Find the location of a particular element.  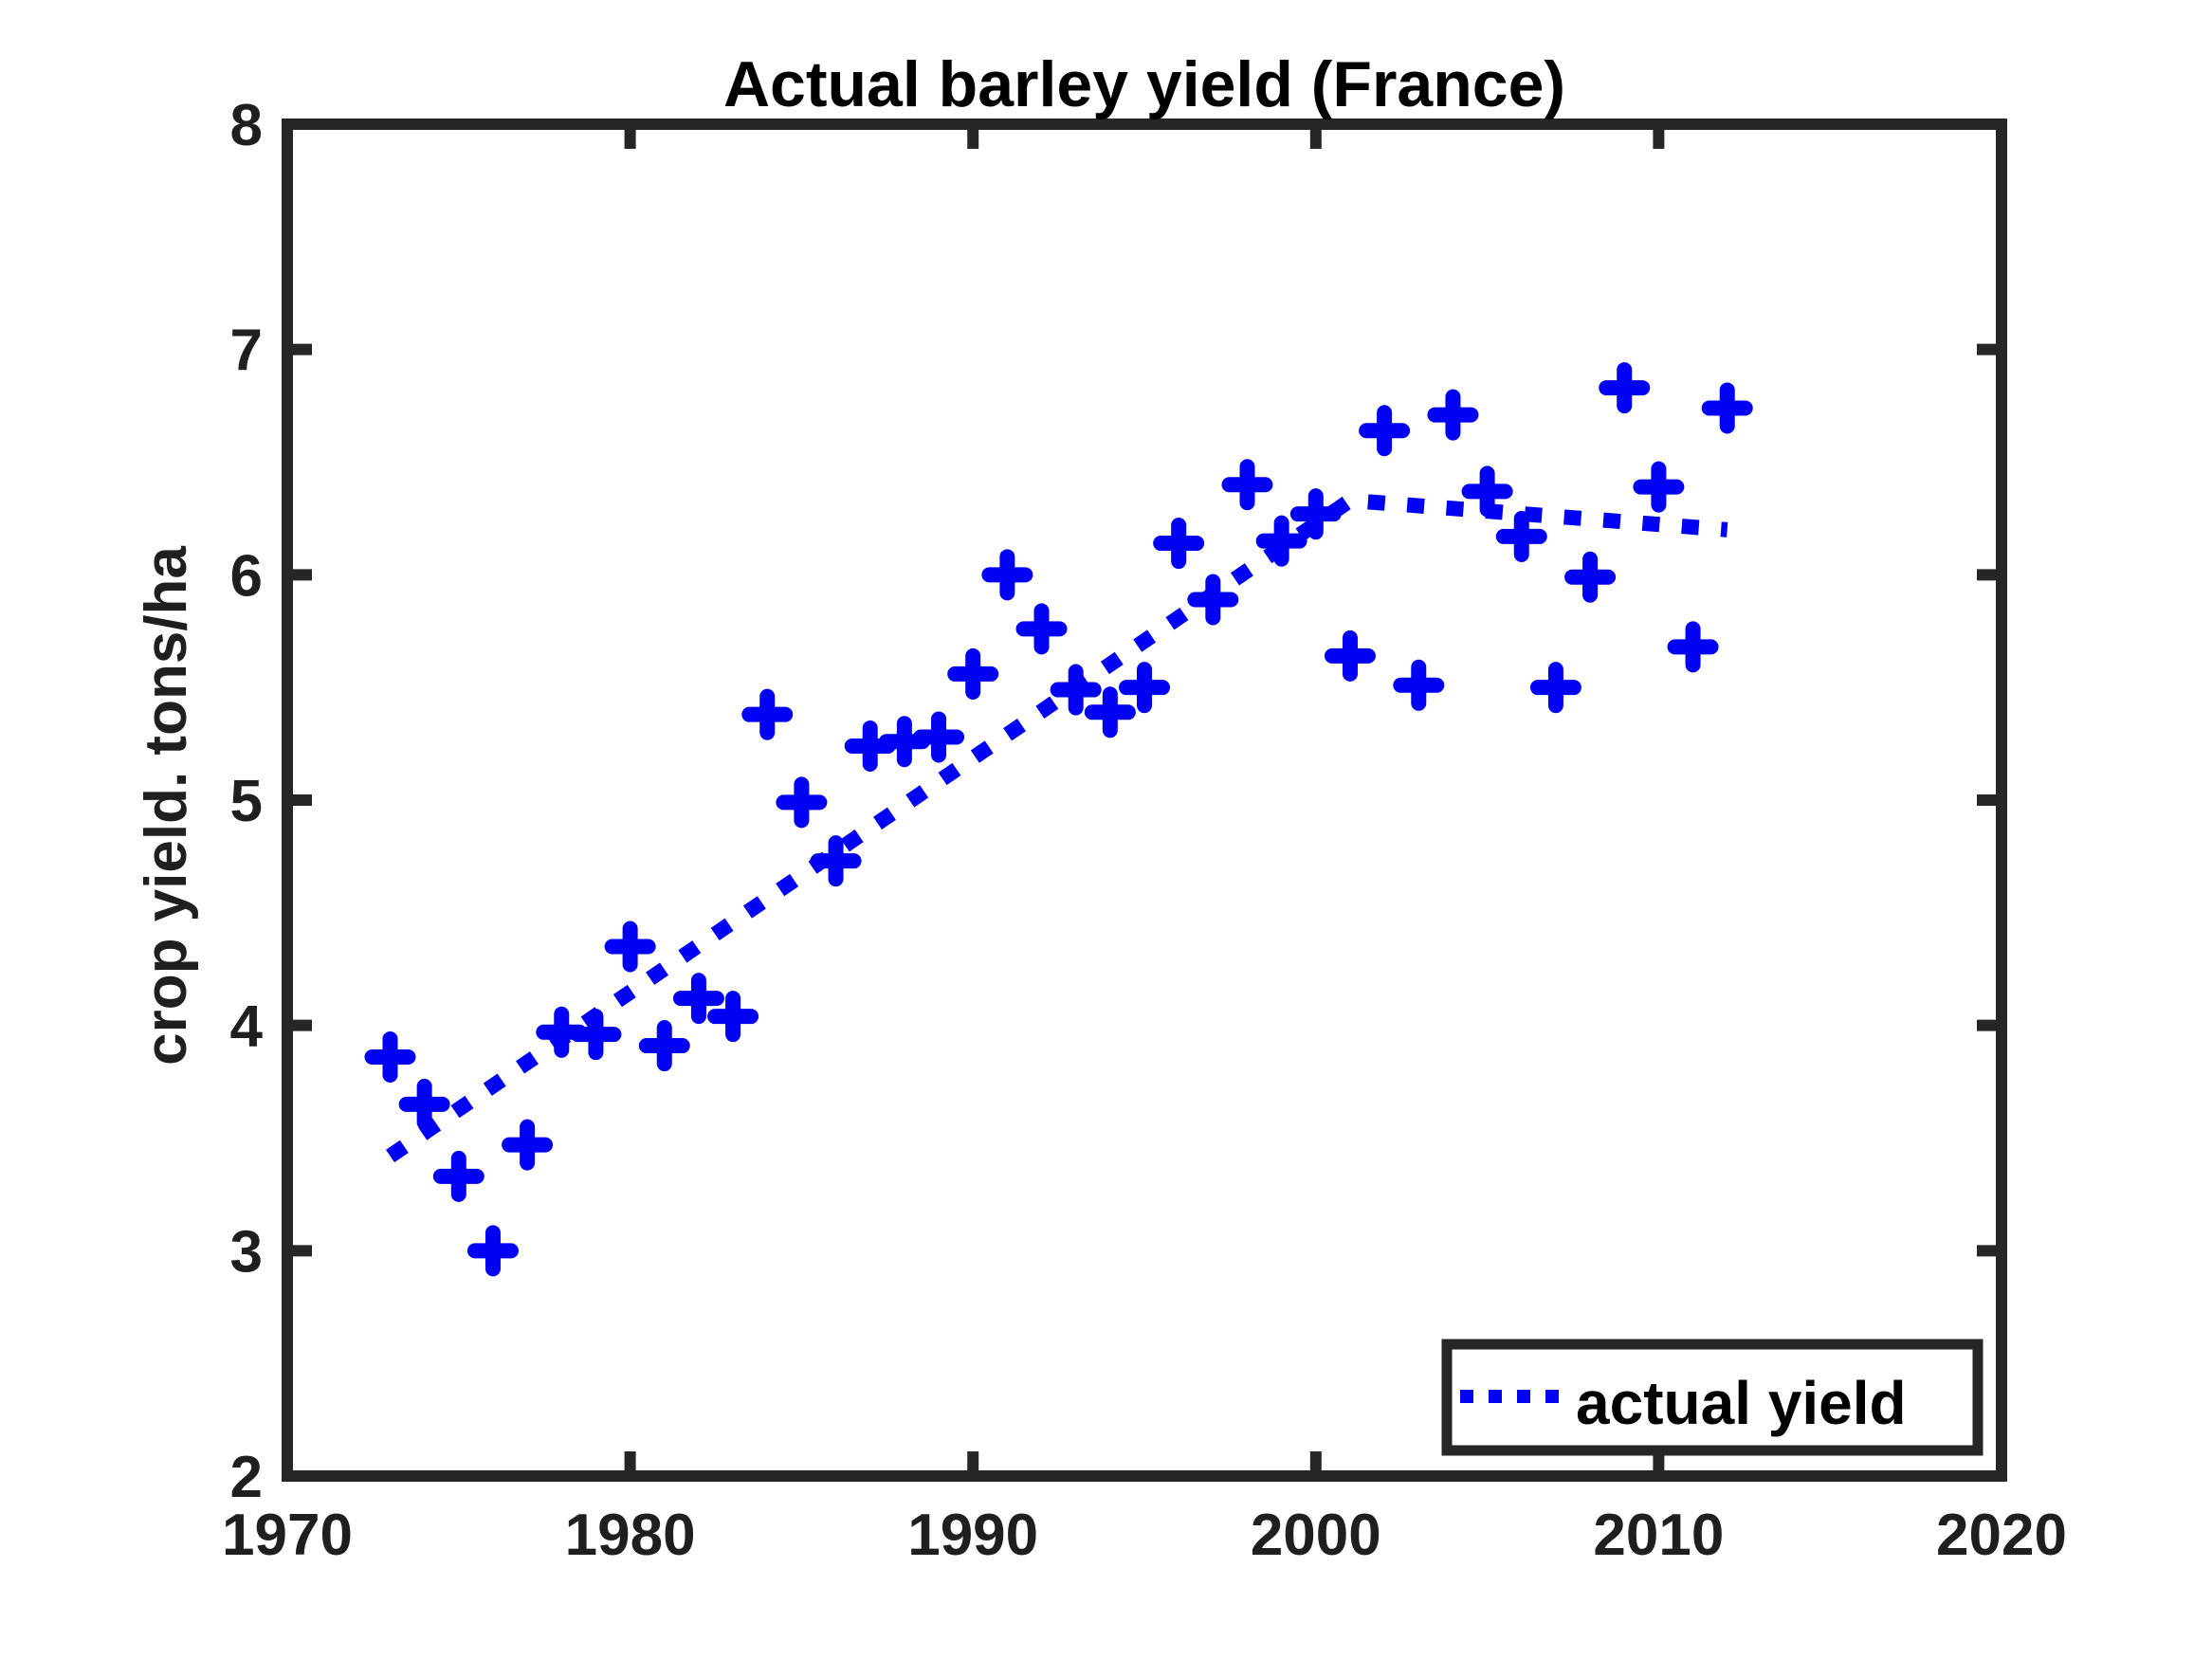

y-axis-label: crop yield. tons/ha is located at coordinates (166, 806).